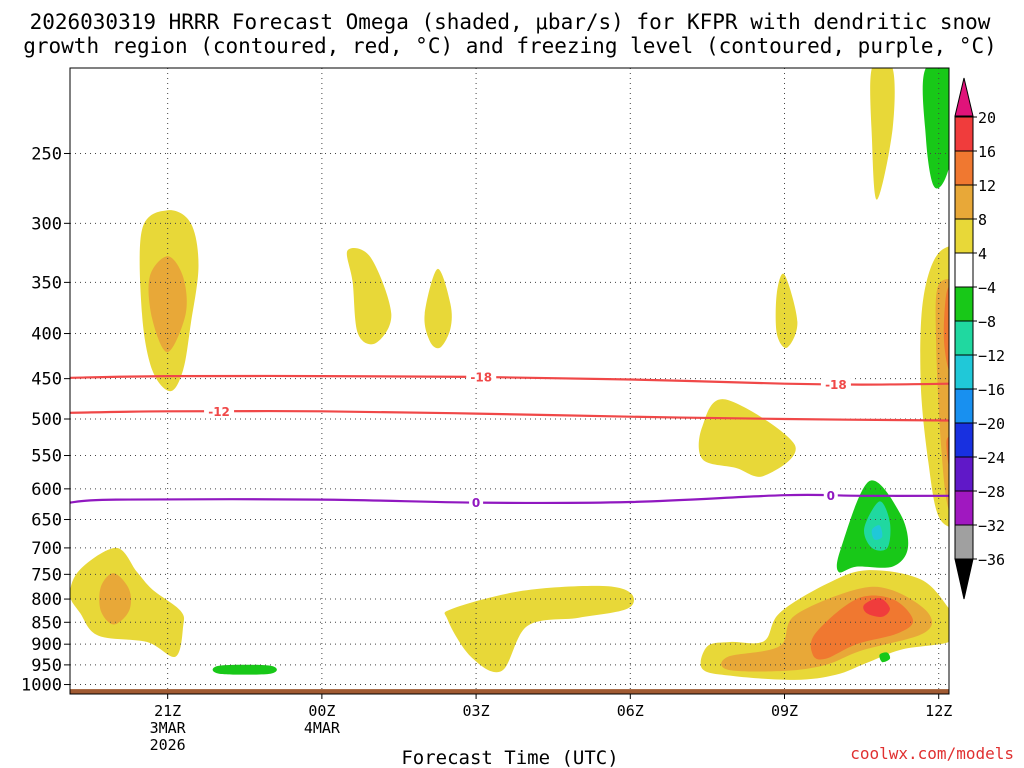 The image size is (1024, 768). What do you see at coordinates (46, 549) in the screenshot?
I see `y-tick-label-700: 700` at bounding box center [46, 549].